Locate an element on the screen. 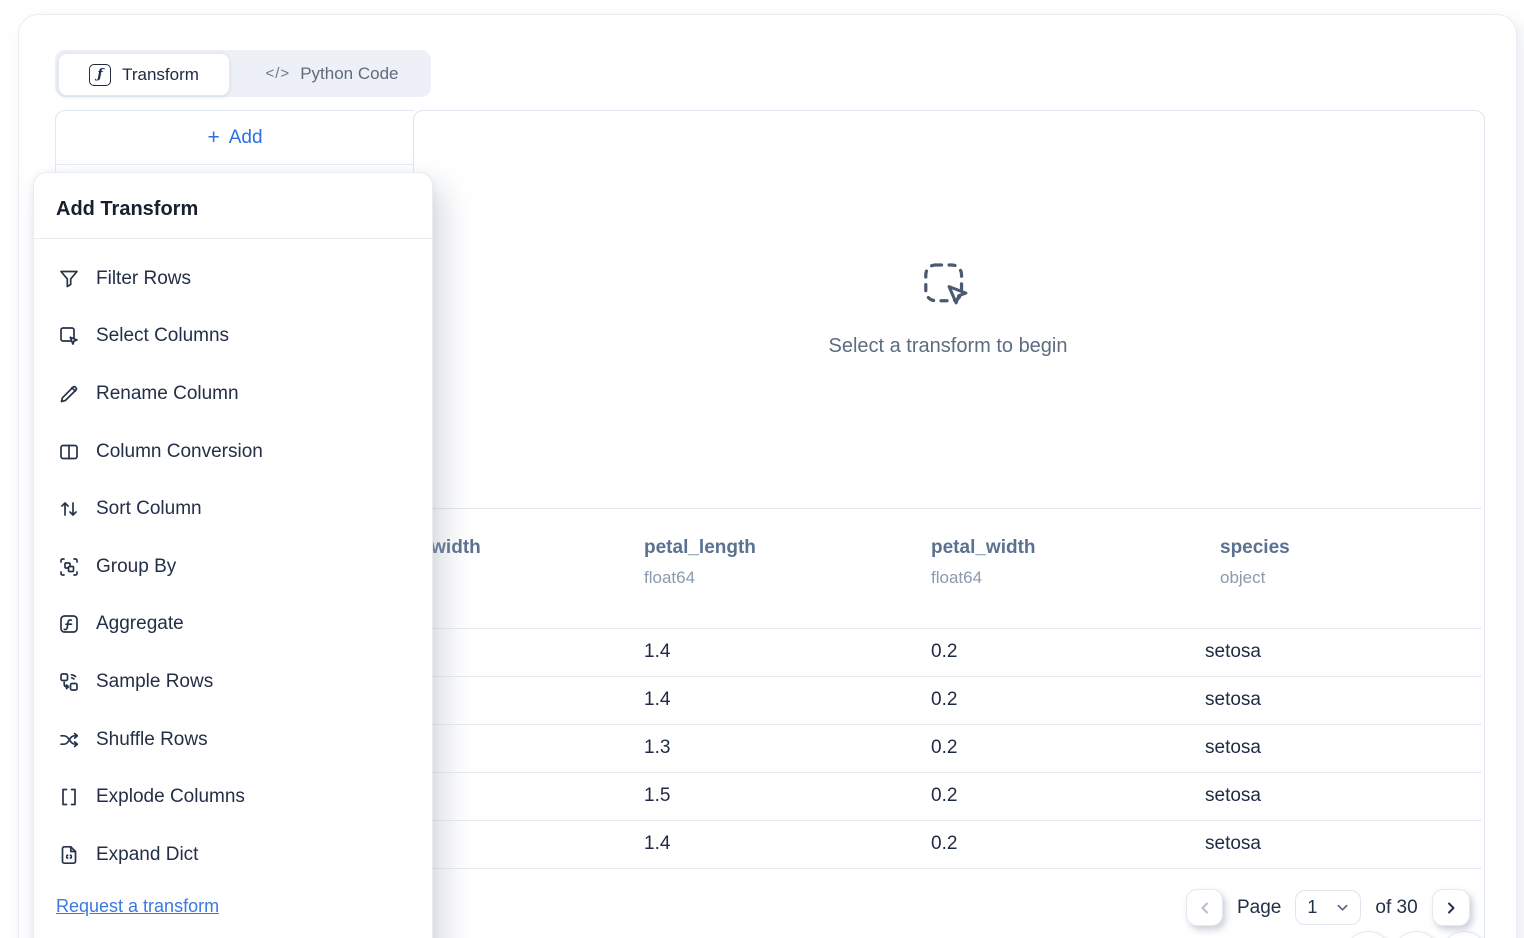  menu-item-aggregate: Aggregate is located at coordinates (233, 625).